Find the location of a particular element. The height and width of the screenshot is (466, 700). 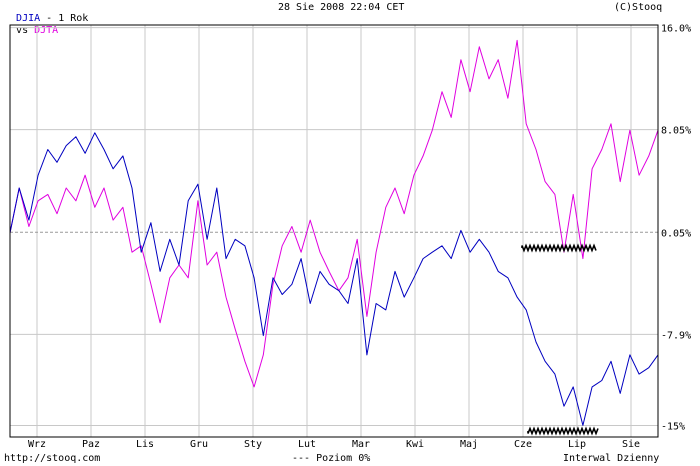

x-tick-label: Mar is located at coordinates (361, 444).